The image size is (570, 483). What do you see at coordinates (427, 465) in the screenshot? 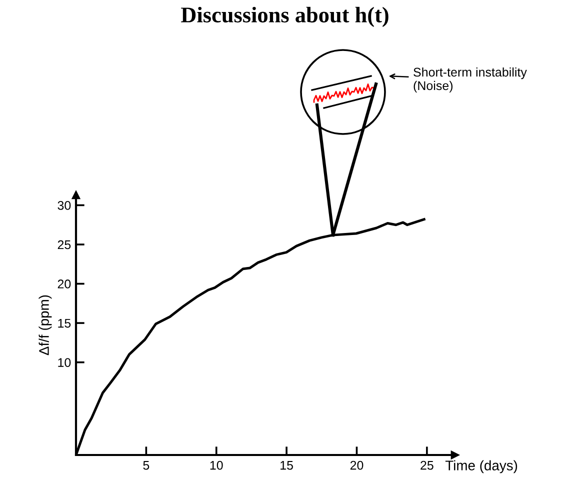
I see `x-tick-label: 25` at bounding box center [427, 465].